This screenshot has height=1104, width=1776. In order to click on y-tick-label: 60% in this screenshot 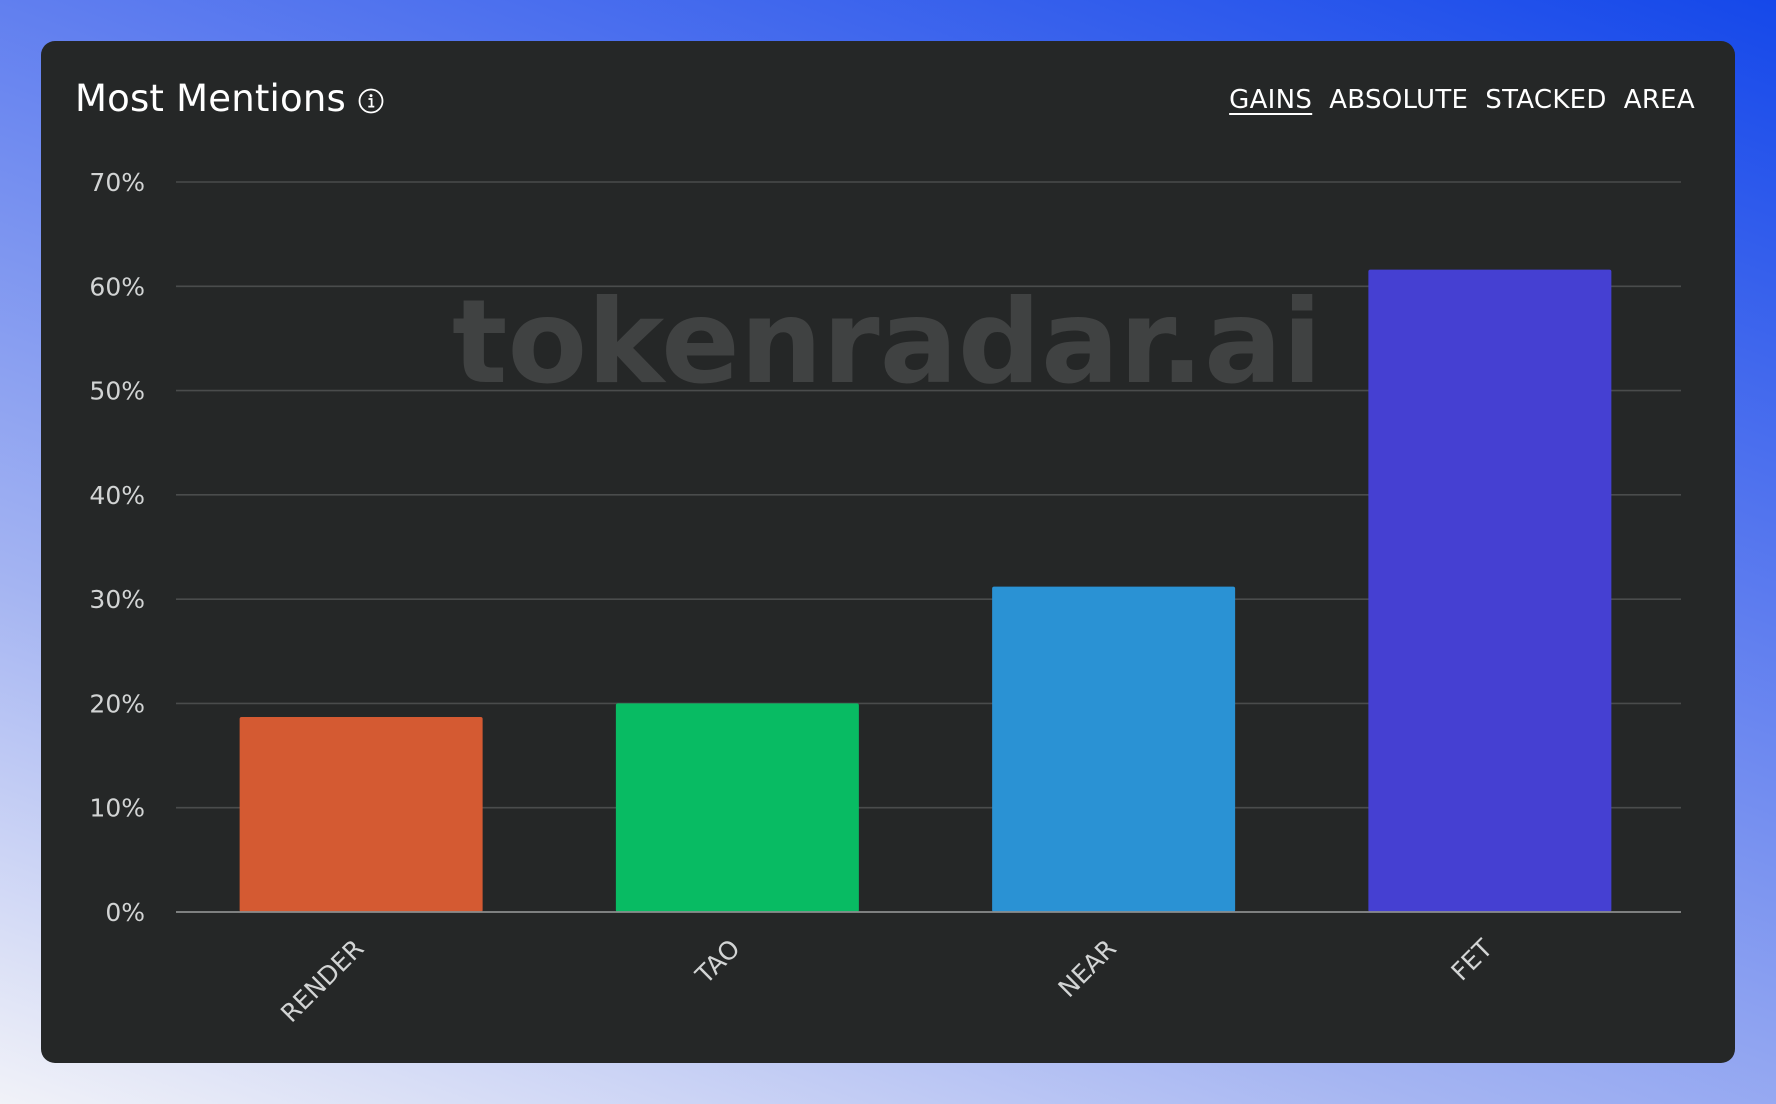, I will do `click(117, 286)`.